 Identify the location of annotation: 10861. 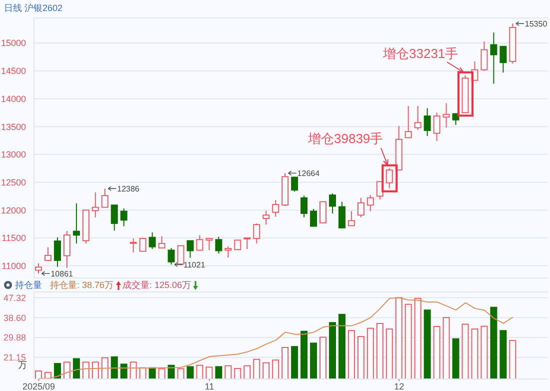
(62, 273).